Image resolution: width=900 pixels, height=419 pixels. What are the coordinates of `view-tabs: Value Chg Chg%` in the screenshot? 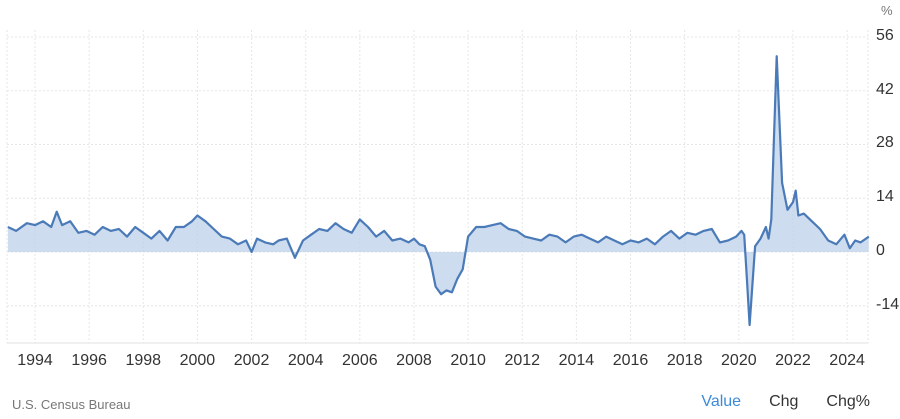 It's located at (785, 402).